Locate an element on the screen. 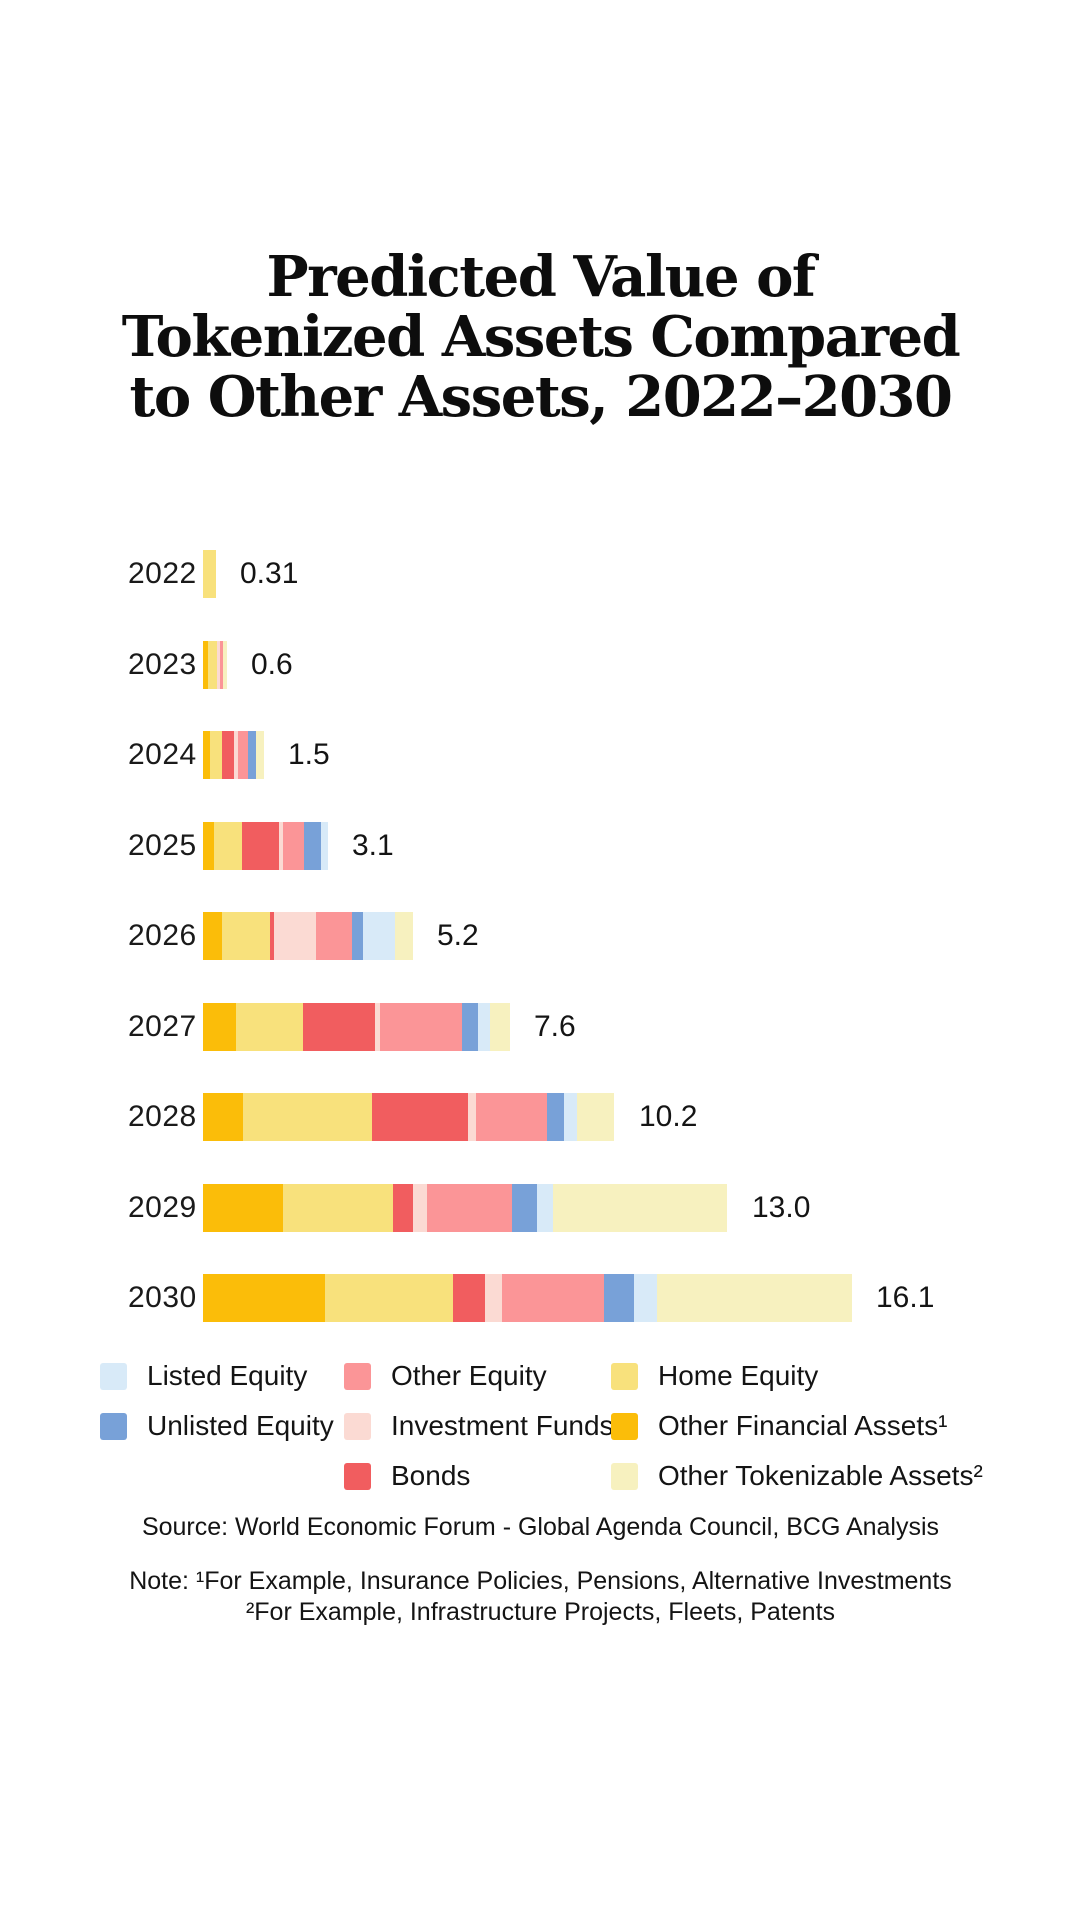 This screenshot has width=1081, height=1921. legend-label-home_equity: Home Equity is located at coordinates (738, 1375).